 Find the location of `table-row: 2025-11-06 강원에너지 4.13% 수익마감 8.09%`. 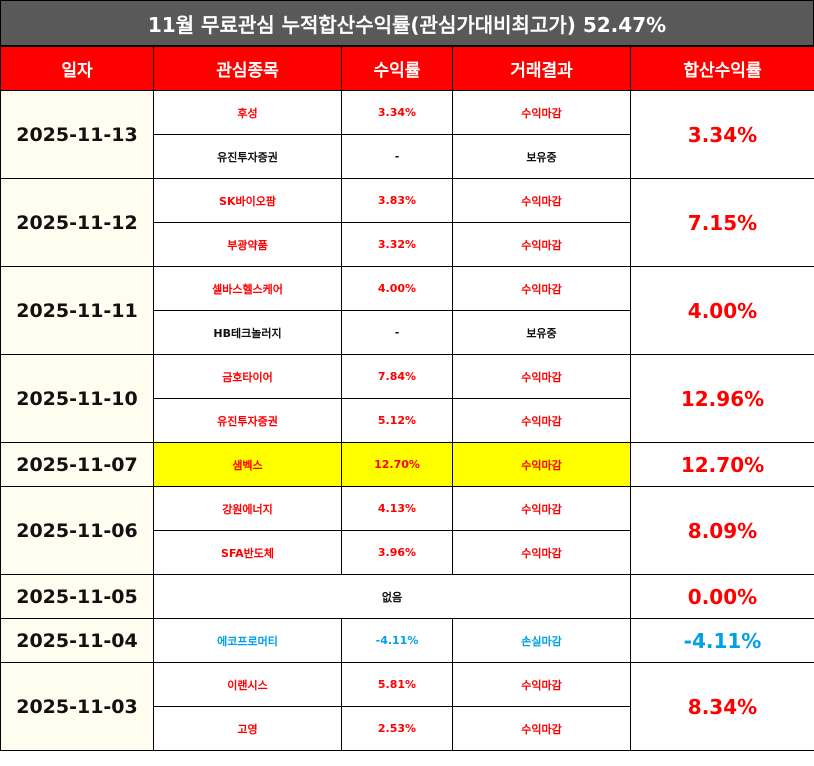

table-row: 2025-11-06 강원에너지 4.13% 수익마감 8.09% is located at coordinates (407, 530).